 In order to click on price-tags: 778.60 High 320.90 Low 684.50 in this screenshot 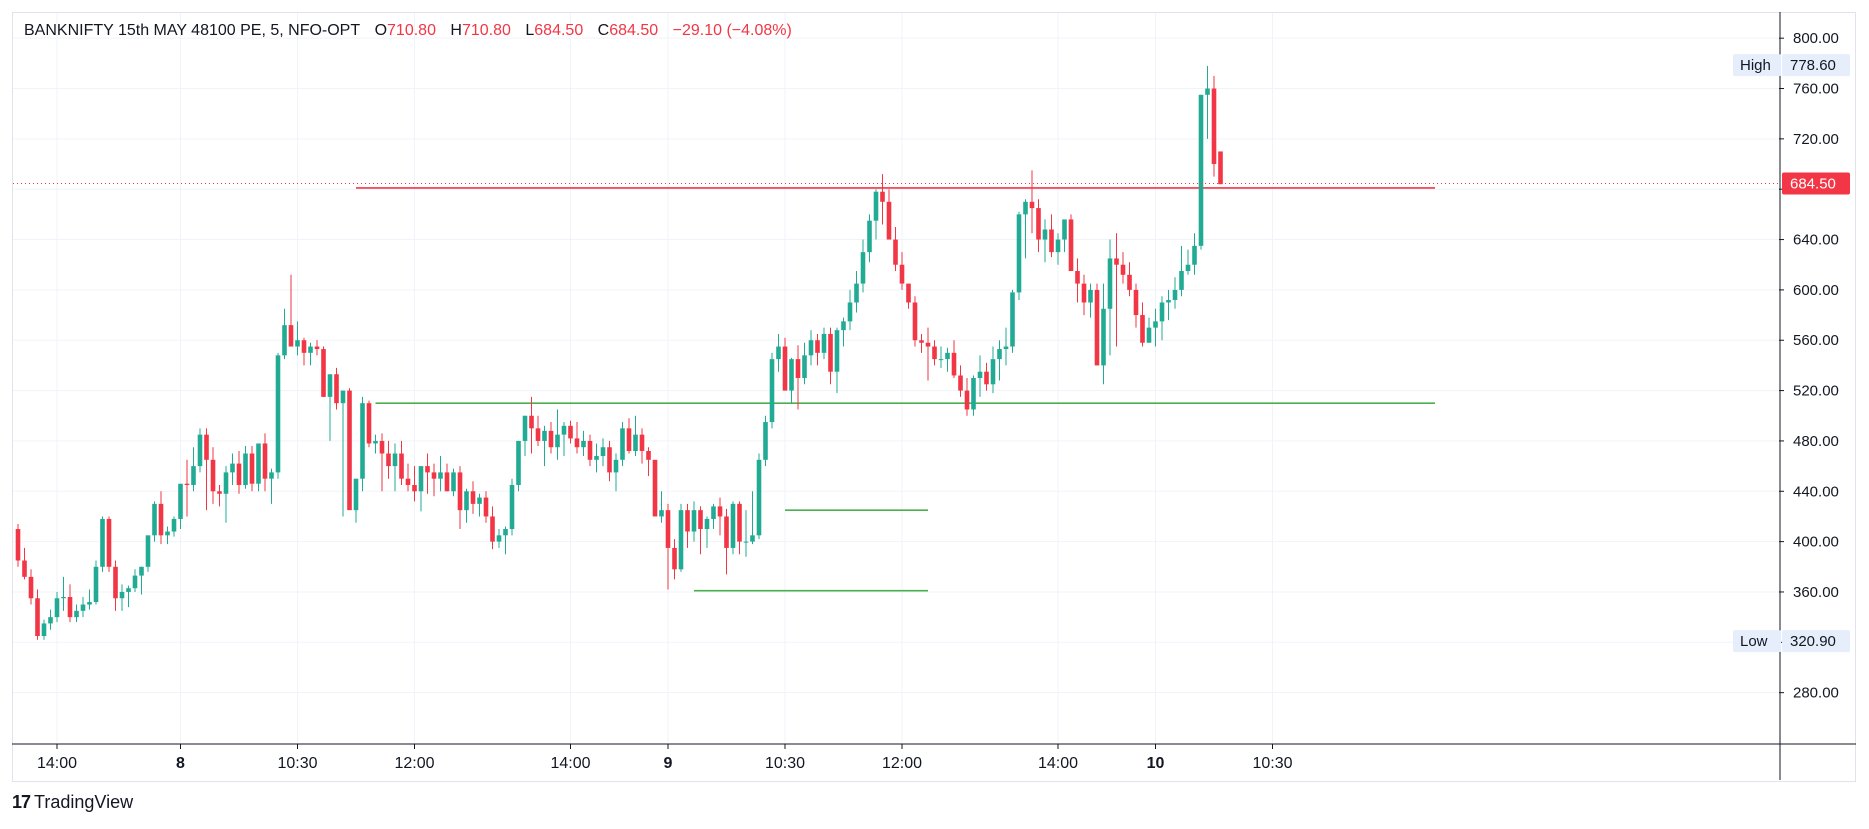, I will do `click(1791, 353)`.